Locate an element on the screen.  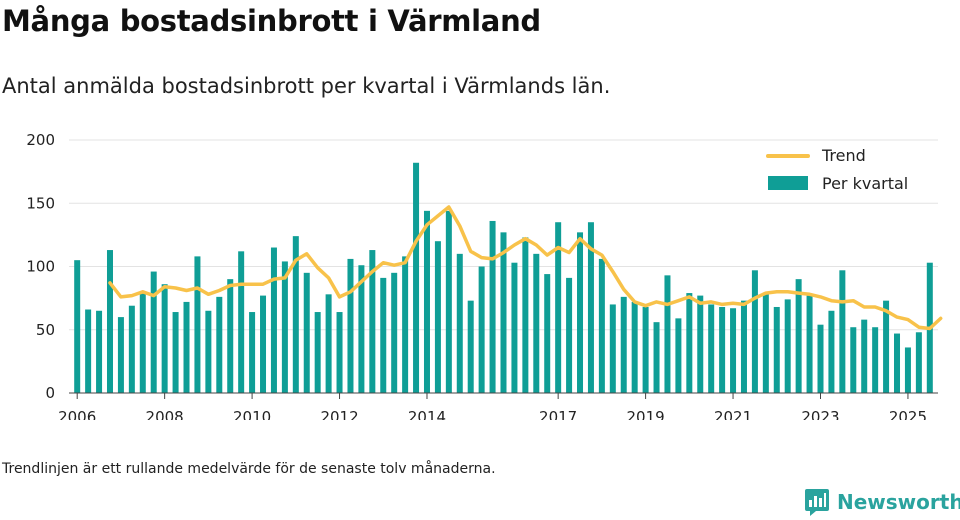
x-tick-label: 2010 is located at coordinates (252, 414).